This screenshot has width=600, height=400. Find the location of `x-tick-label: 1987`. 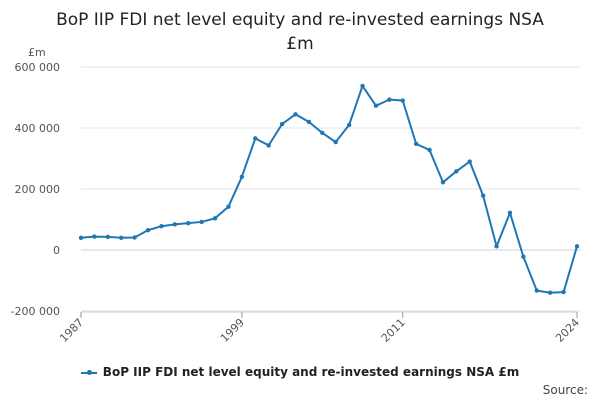

x-tick-label: 1987 is located at coordinates (71, 330).